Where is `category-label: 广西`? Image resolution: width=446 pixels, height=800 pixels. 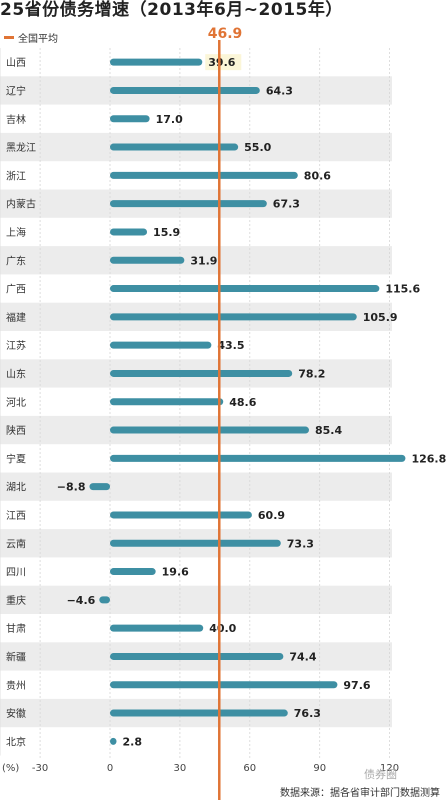 category-label: 广西 is located at coordinates (16, 290).